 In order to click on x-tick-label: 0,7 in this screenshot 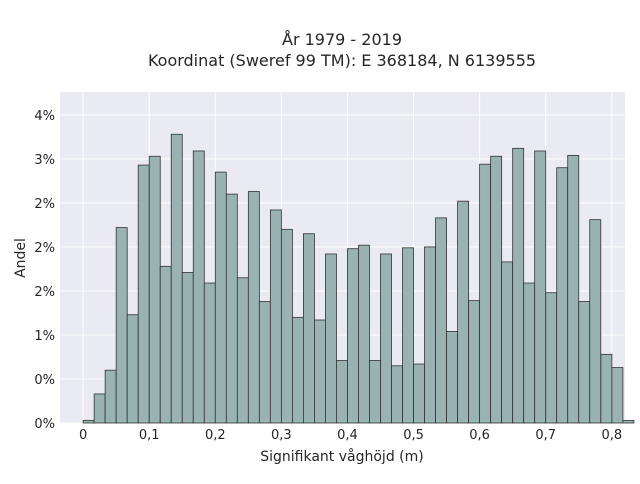, I will do `click(545, 435)`.